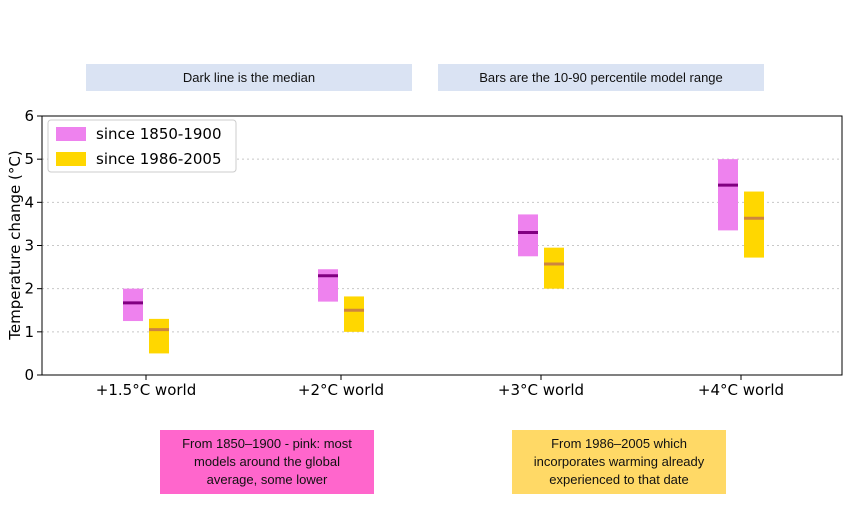 The image size is (850, 517). What do you see at coordinates (29, 332) in the screenshot?
I see `y-tick-label: 1` at bounding box center [29, 332].